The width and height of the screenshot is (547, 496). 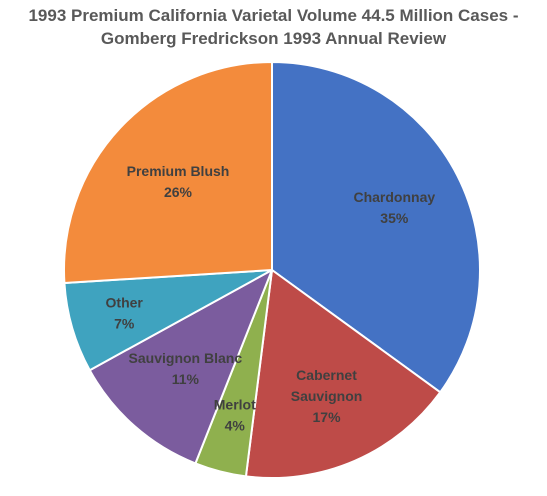 I want to click on pie-label-percent-2: 4%, so click(x=235, y=426).